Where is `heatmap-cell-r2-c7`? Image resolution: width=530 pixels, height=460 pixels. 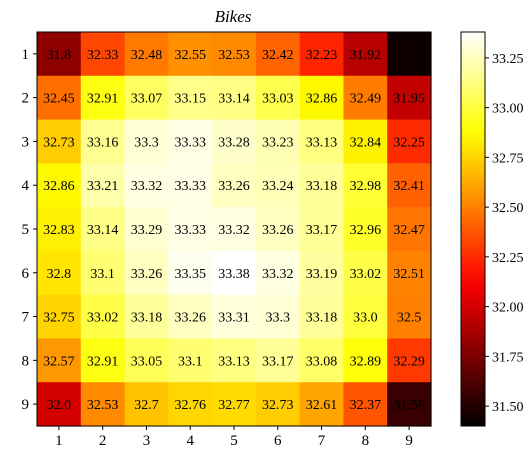
heatmap-cell-r2-c7 is located at coordinates (322, 98).